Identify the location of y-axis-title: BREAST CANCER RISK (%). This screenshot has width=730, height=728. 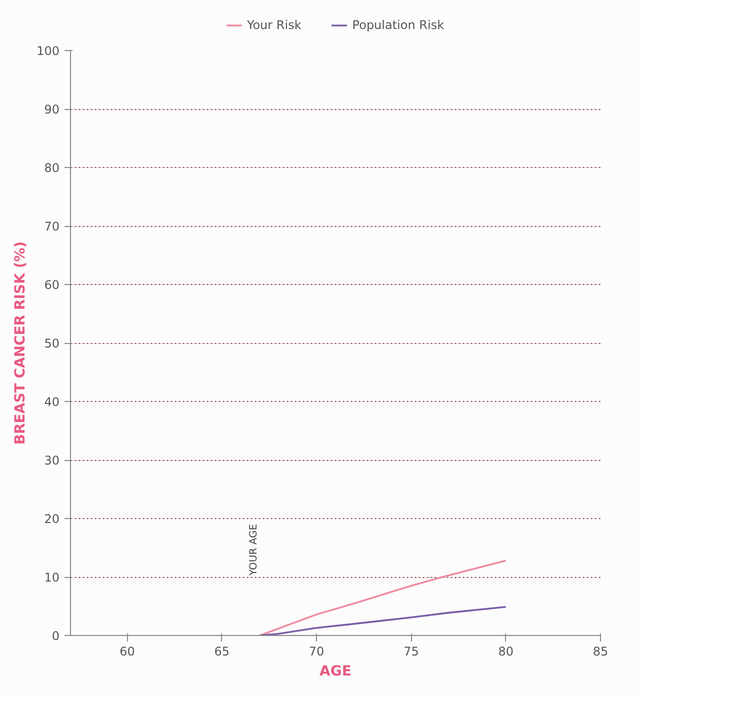
(20, 343).